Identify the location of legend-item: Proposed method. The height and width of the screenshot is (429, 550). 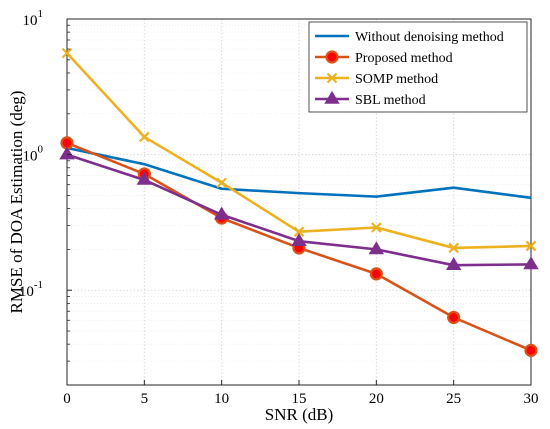
(384, 58).